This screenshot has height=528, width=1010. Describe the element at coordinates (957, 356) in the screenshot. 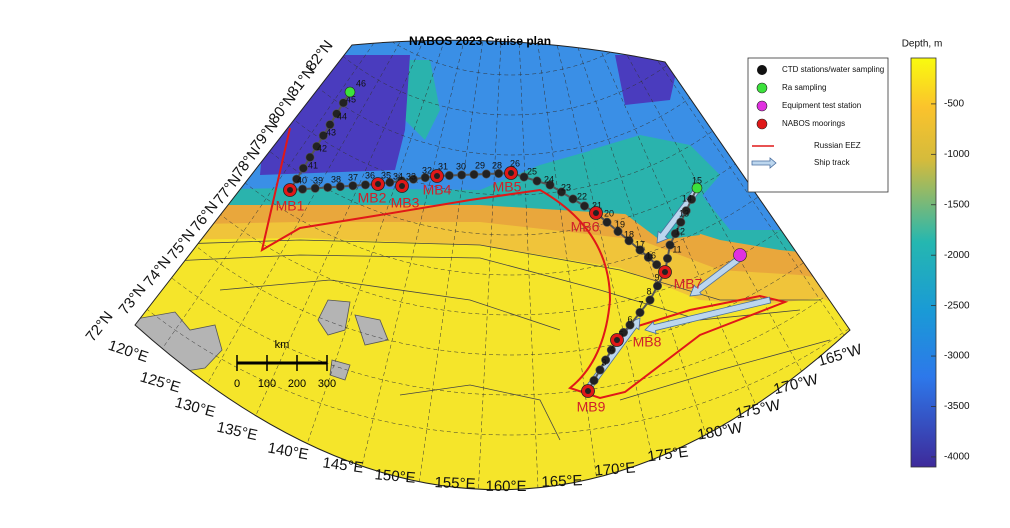

I see `colorbar-tick-label: -3000` at that location.